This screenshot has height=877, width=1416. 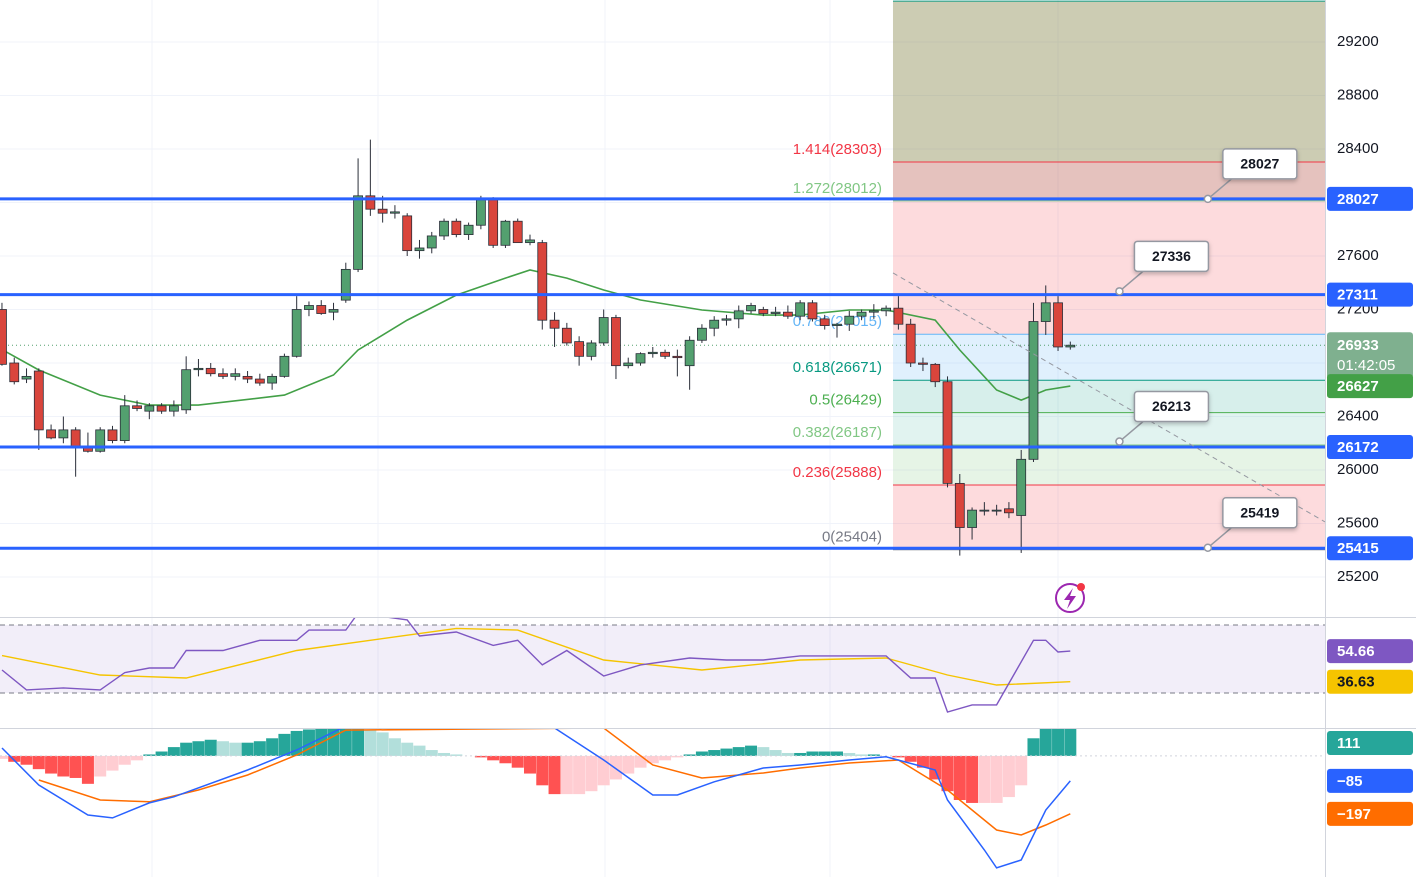 What do you see at coordinates (1370, 780) in the screenshot?
I see `macd-tag-bg` at bounding box center [1370, 780].